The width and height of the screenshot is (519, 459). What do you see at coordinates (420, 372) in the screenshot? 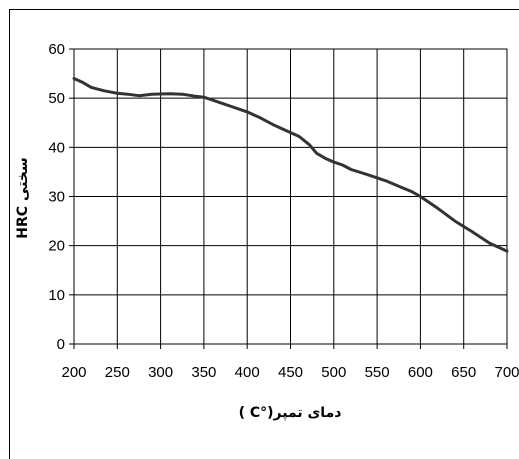
I see `x-tick-label: 600` at bounding box center [420, 372].